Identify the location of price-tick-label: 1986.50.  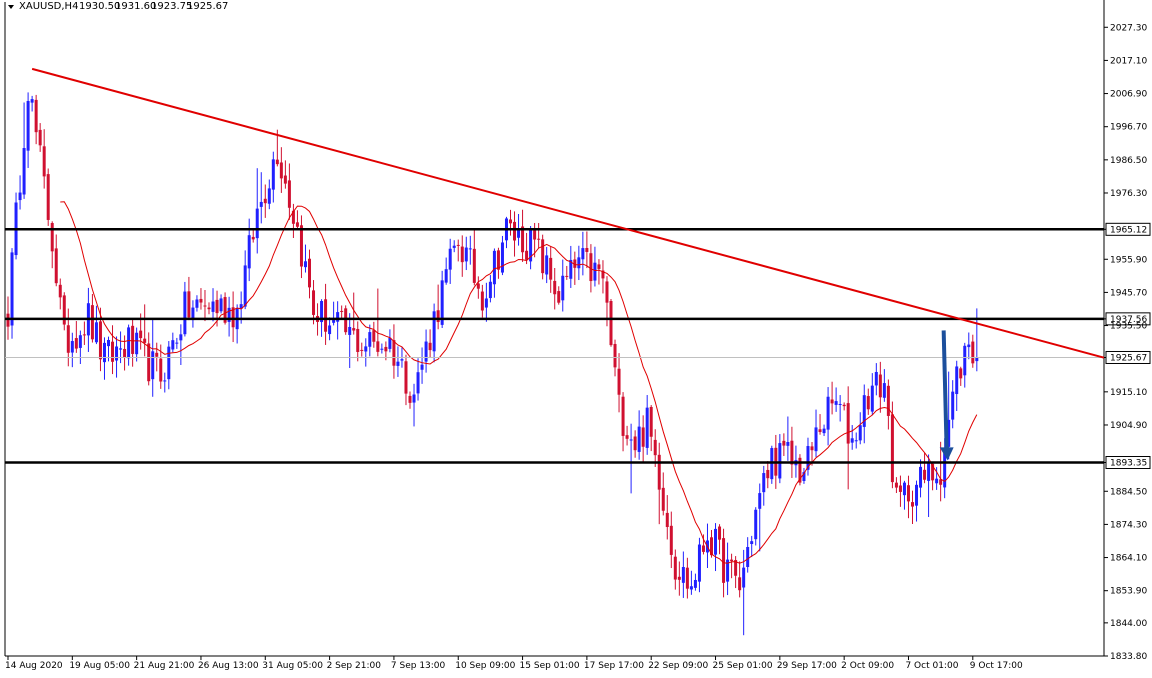
(1128, 161).